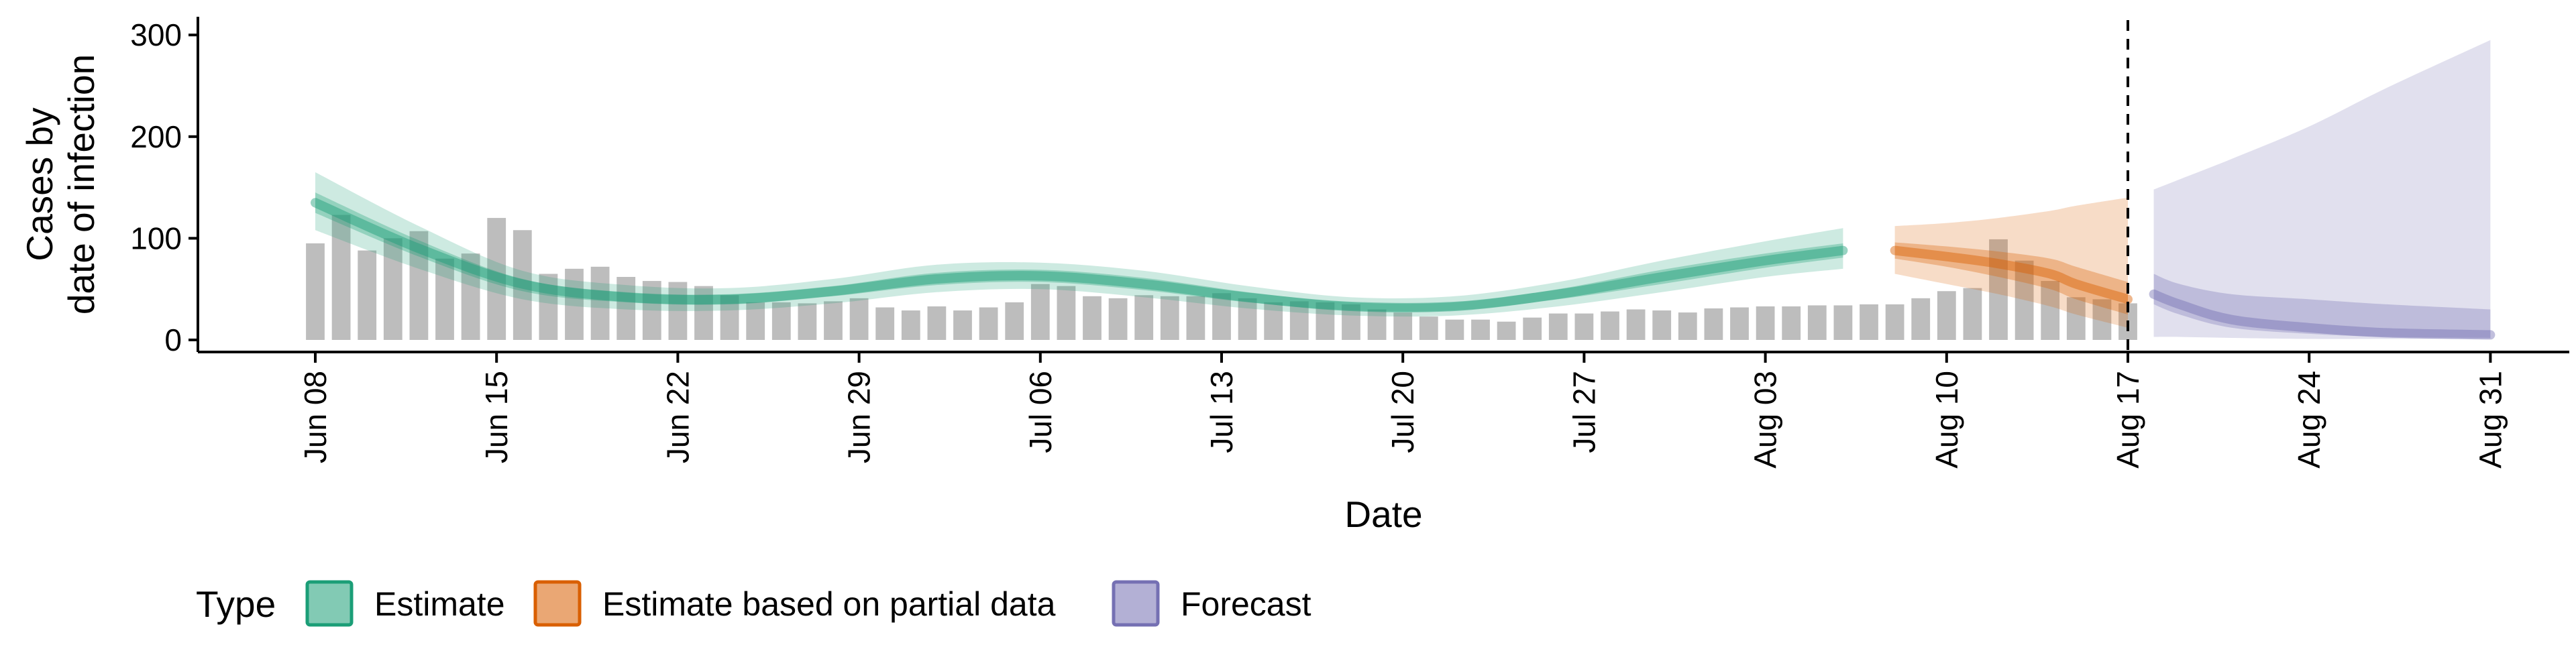  I want to click on x-tick-label: Jun 22, so click(677, 417).